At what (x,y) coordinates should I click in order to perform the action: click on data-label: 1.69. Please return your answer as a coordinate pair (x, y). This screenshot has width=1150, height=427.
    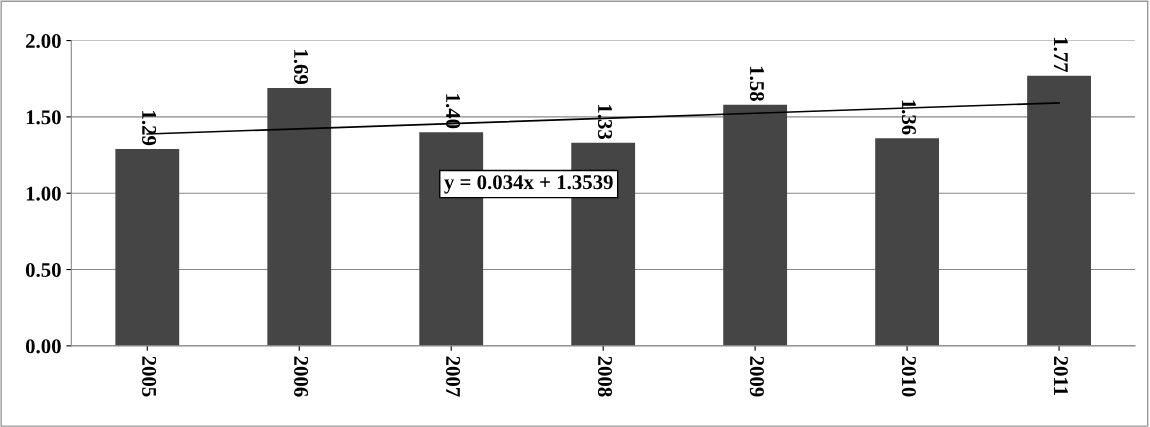
    Looking at the image, I should click on (301, 67).